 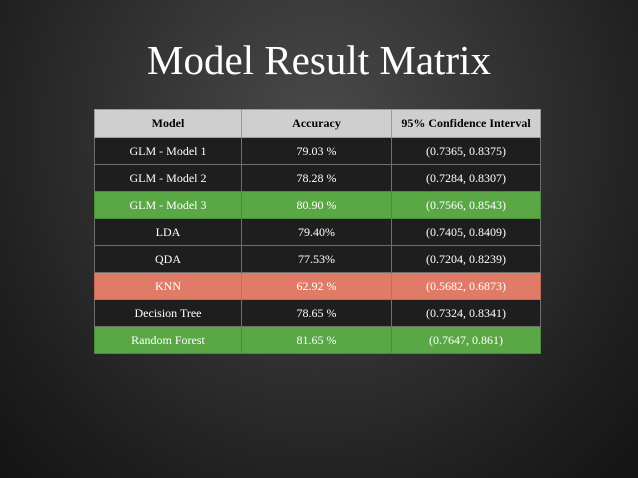 I want to click on table-row: LDA 79.40% (0.7405, 0.8409), so click(x=317, y=232).